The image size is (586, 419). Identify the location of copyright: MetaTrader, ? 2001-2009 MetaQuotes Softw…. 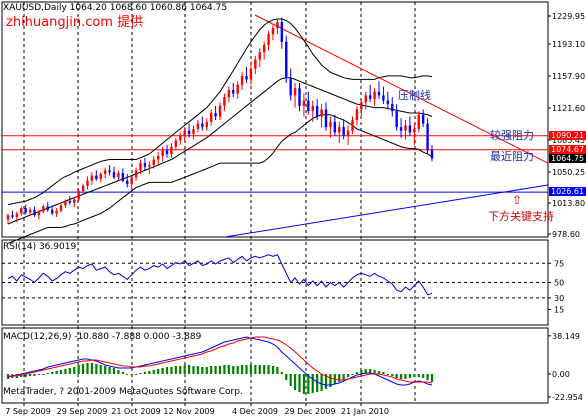
(123, 392).